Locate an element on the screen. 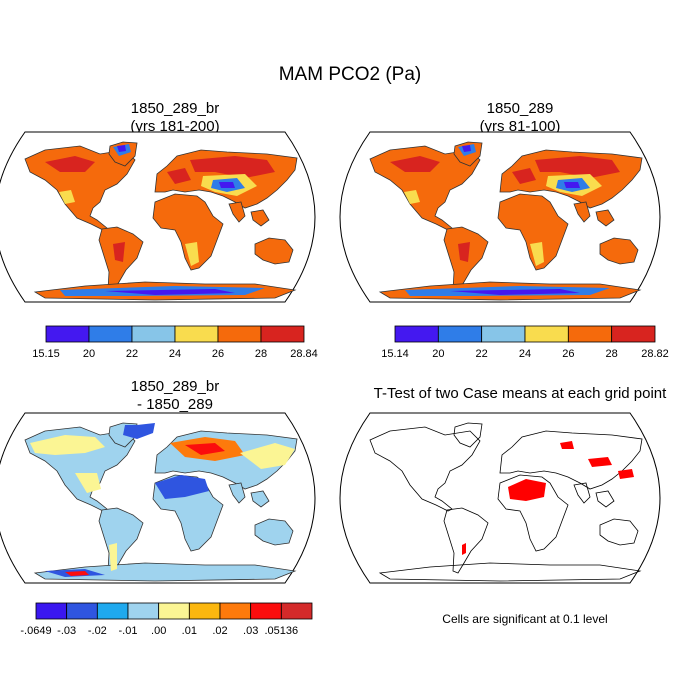  colorbar-tick-label: 28.82 is located at coordinates (655, 354).